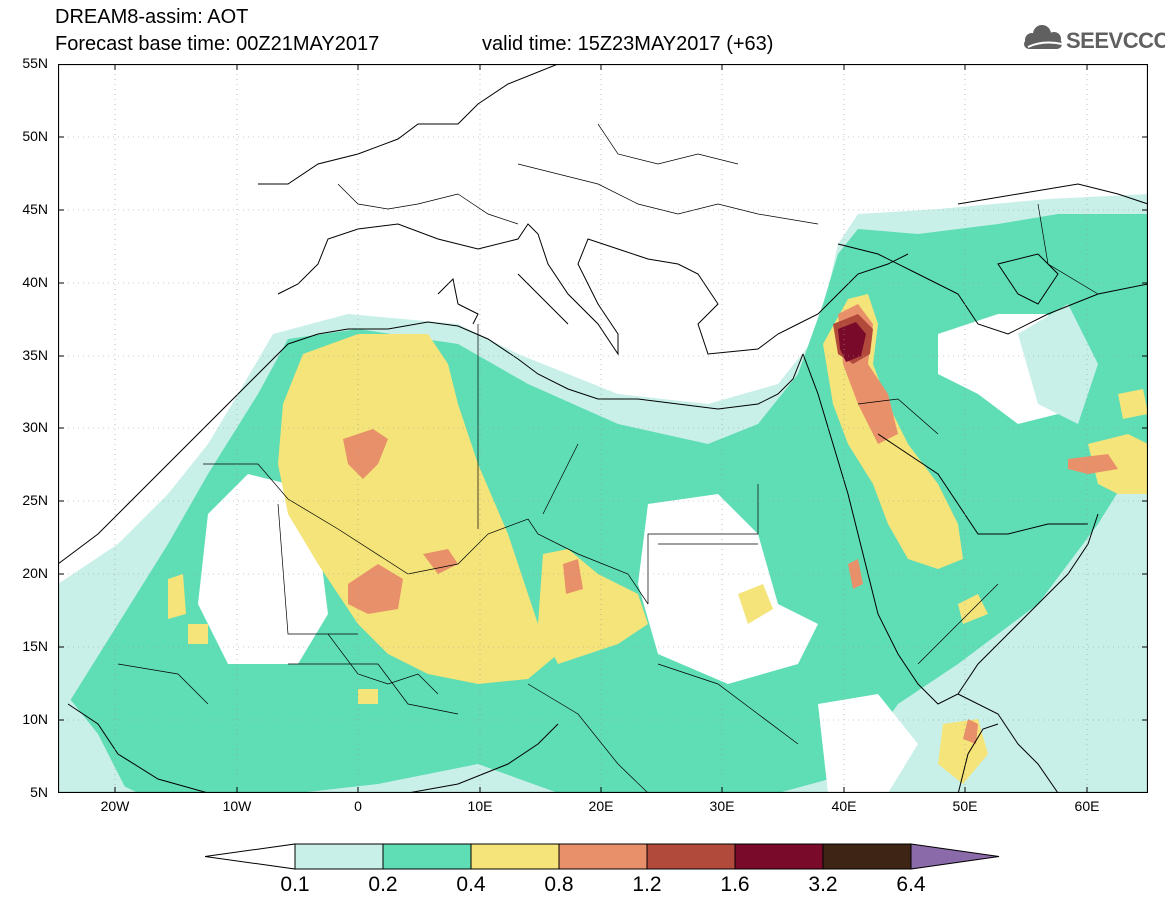 The height and width of the screenshot is (905, 1165). What do you see at coordinates (217, 44) in the screenshot?
I see `forecast-base-time: Forecast base time: 00Z21MAY2017` at bounding box center [217, 44].